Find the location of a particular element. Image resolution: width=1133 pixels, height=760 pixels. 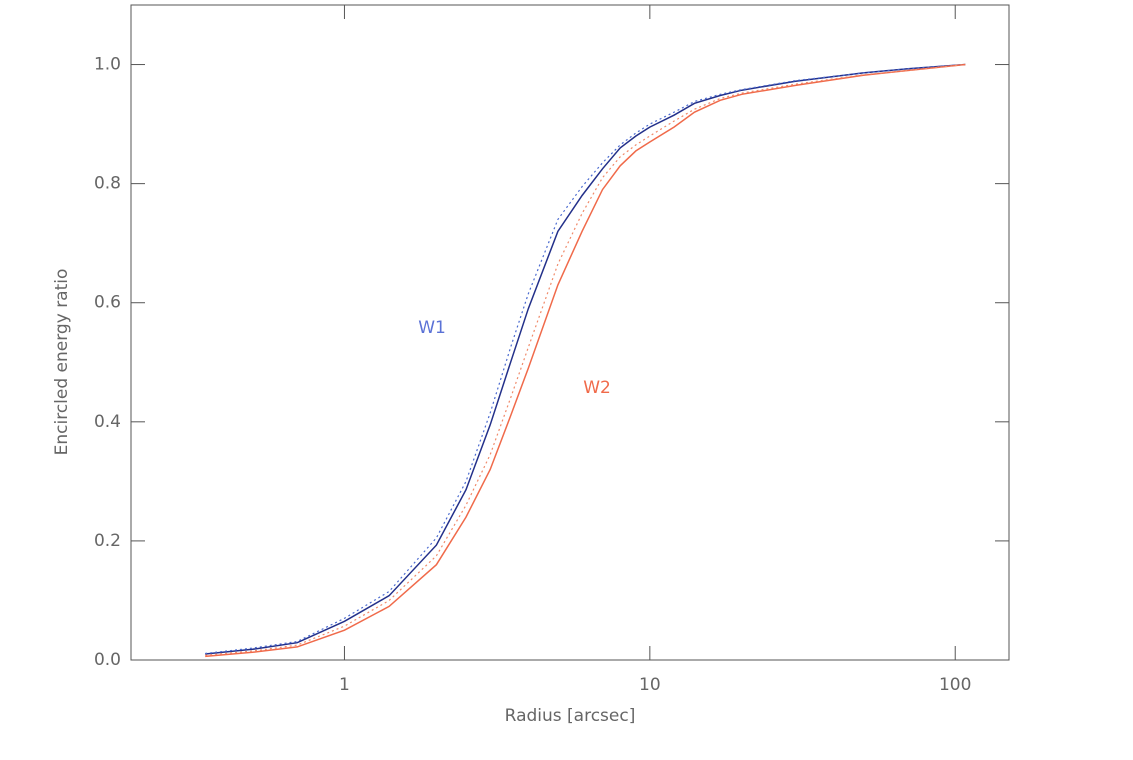

series-label: W2 is located at coordinates (597, 388).